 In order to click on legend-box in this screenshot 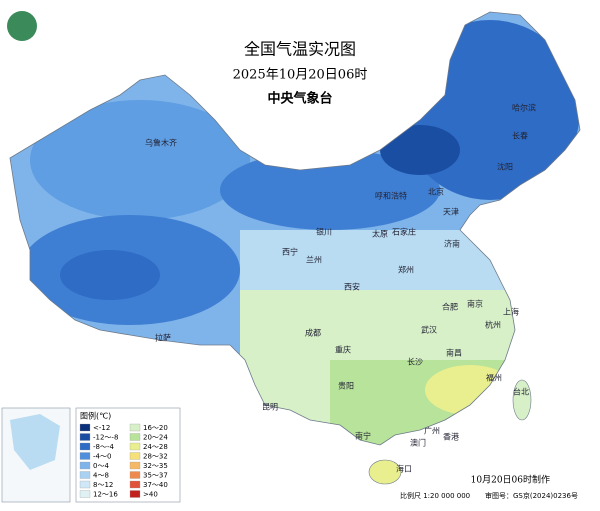, I will do `click(128, 455)`.